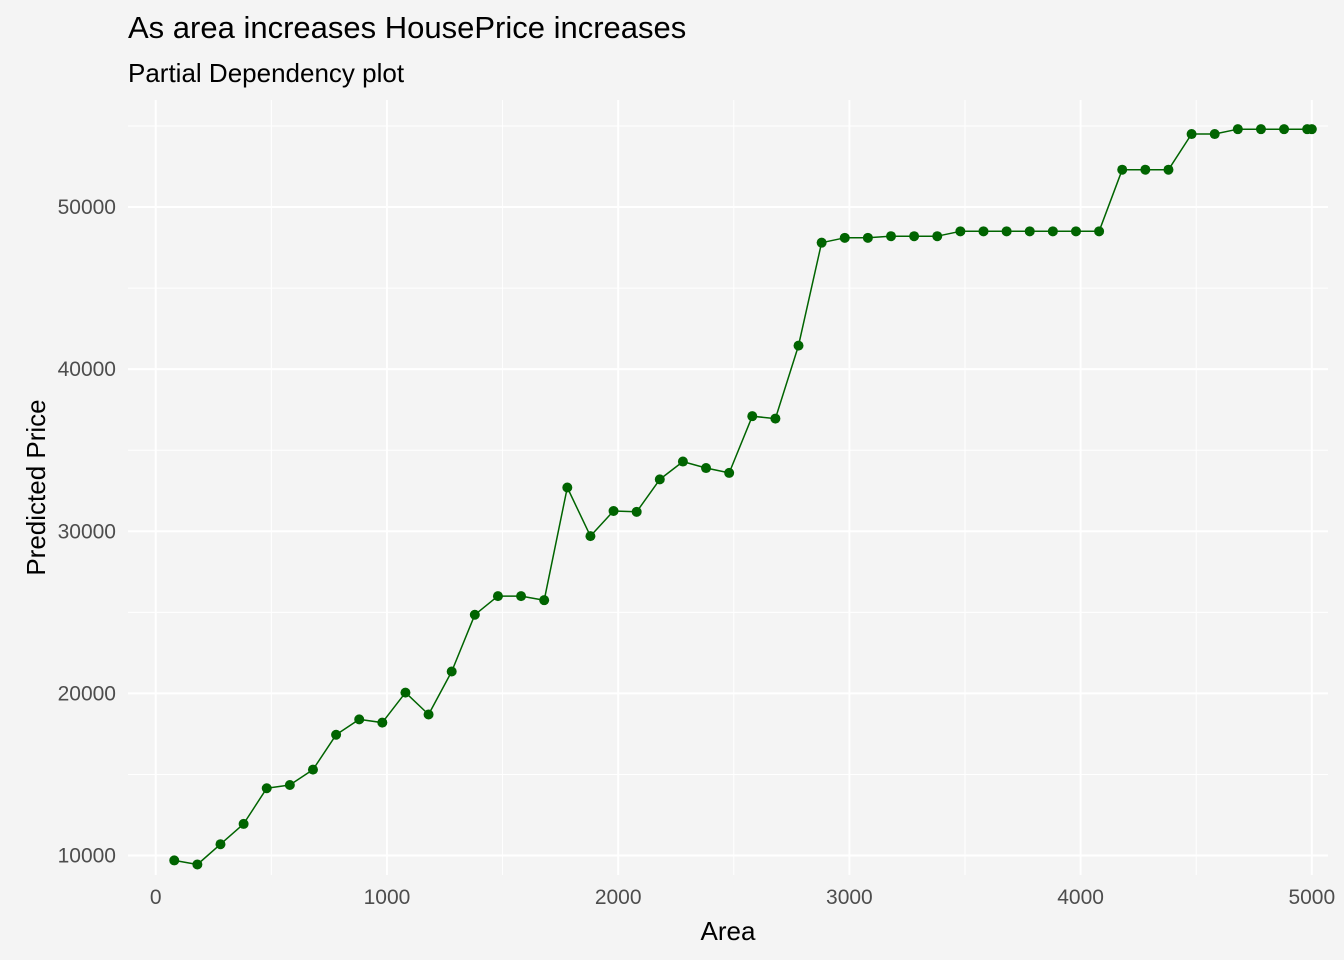  I want to click on chart-subtitle: Partial Dependency plot, so click(266, 73).